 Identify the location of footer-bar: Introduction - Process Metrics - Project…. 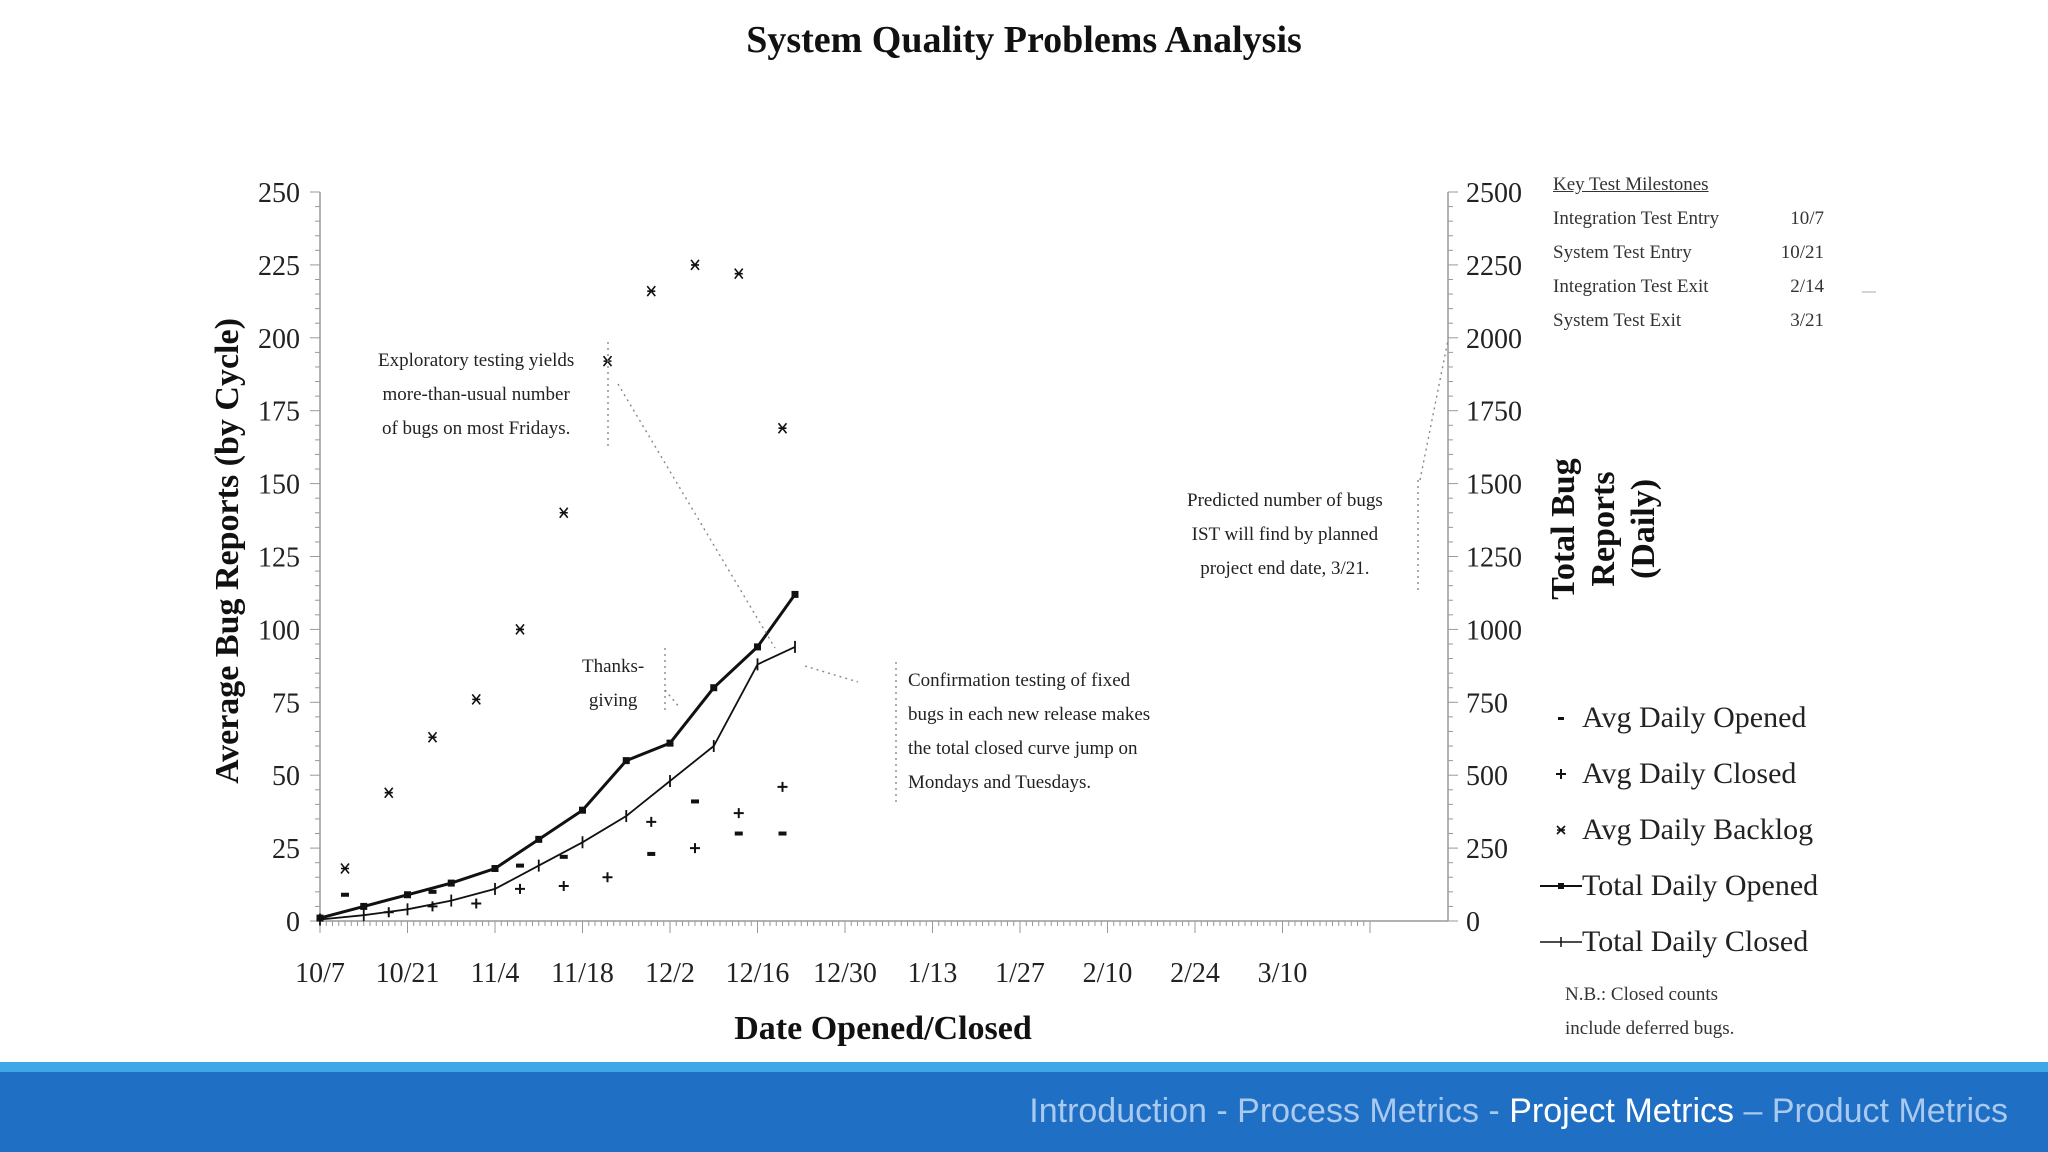
(1024, 1112).